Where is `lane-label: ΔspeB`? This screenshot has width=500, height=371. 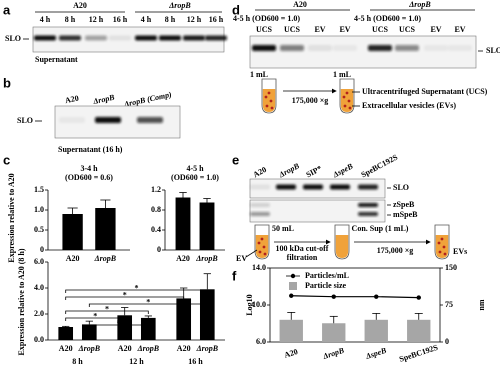
lane-label: ΔspeB is located at coordinates (343, 170).